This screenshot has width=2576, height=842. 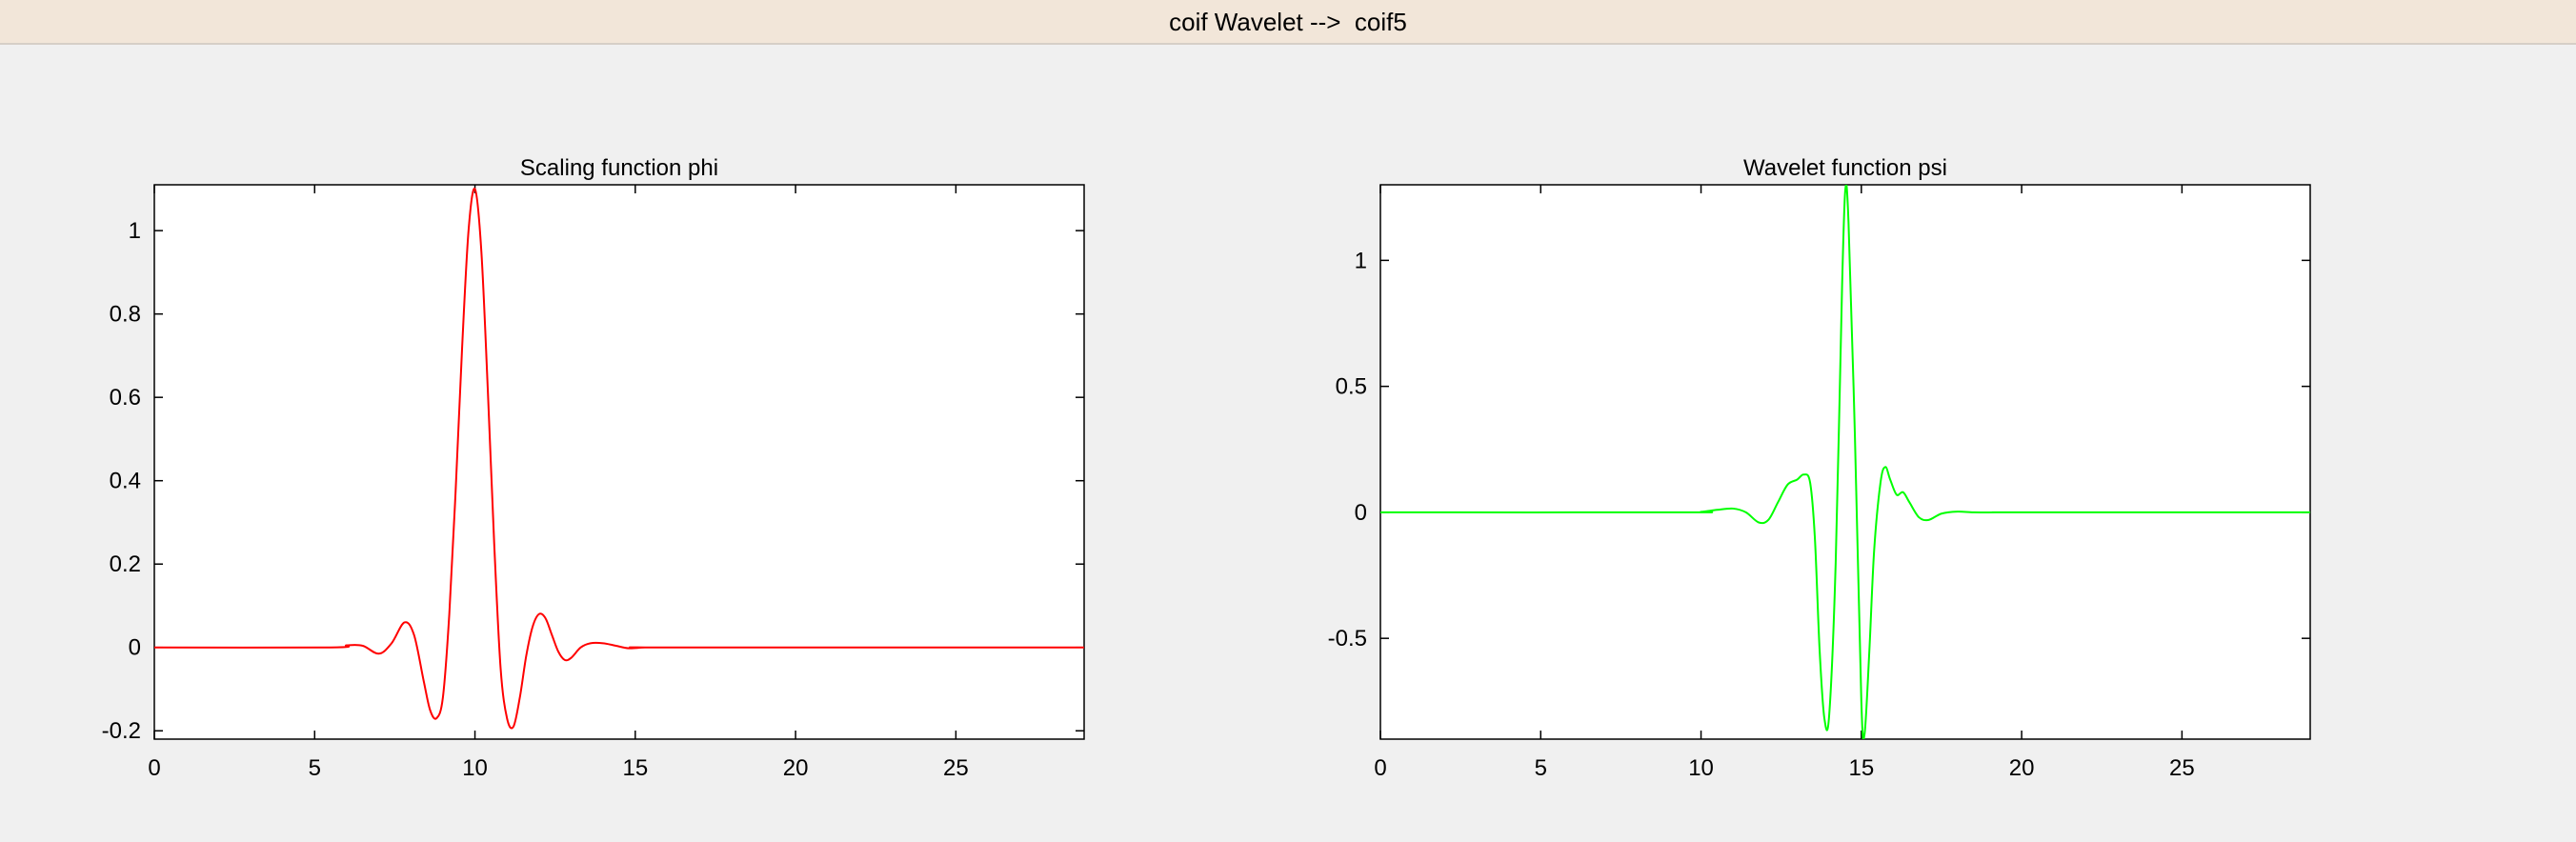 What do you see at coordinates (125, 315) in the screenshot?
I see `phi-y-tick-label: 0.8` at bounding box center [125, 315].